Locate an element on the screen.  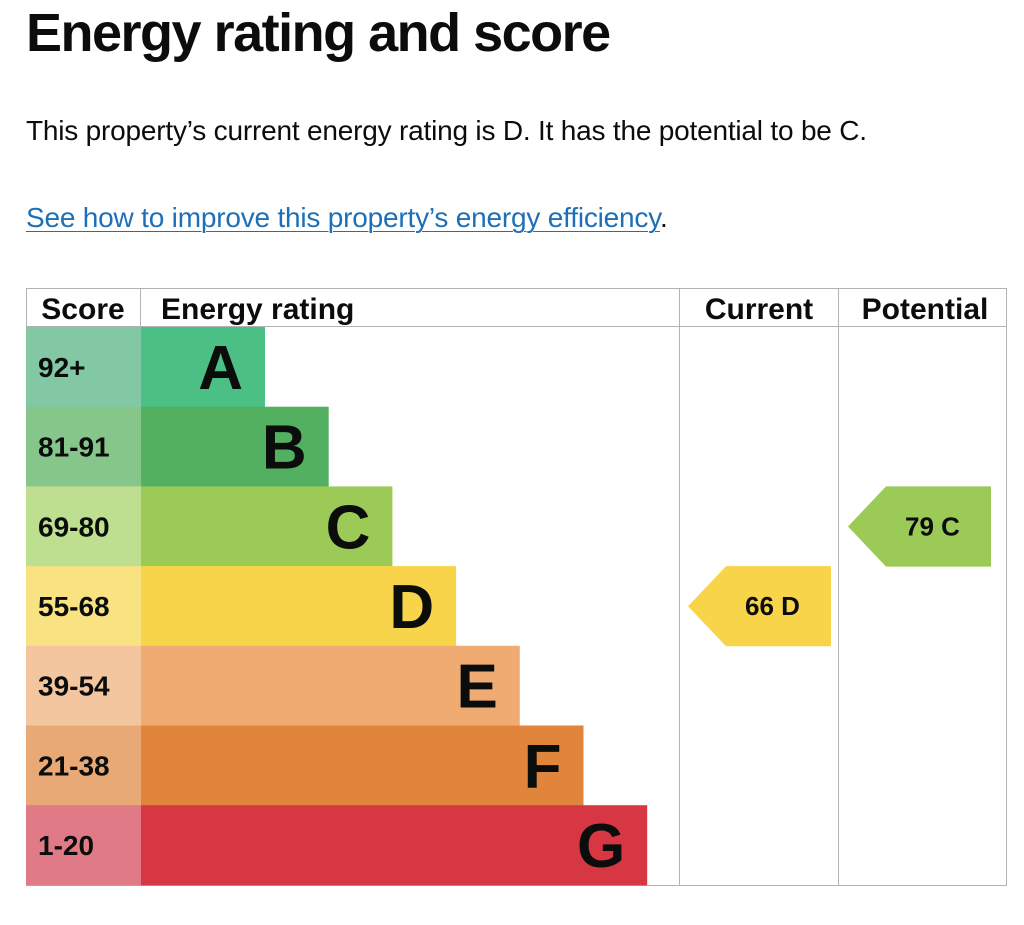
band-bar-a is located at coordinates (203, 367).